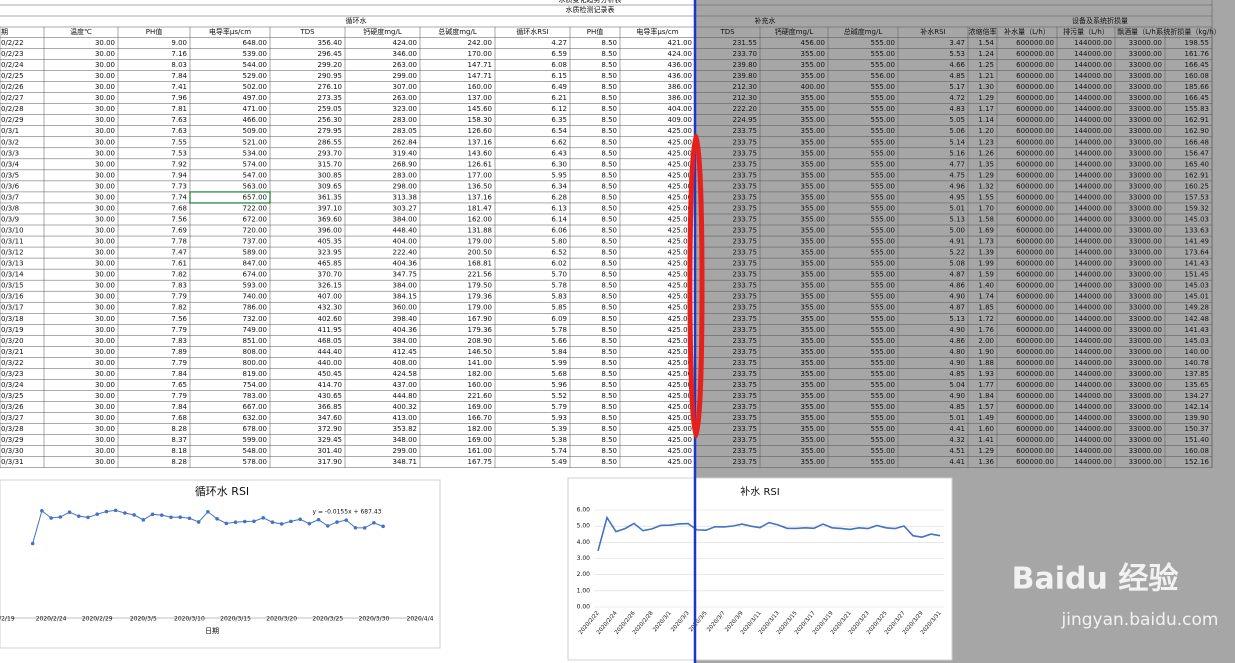 This screenshot has height=663, width=1235. Describe the element at coordinates (1197, 231) in the screenshot. I see `cell: 133.63` at that location.